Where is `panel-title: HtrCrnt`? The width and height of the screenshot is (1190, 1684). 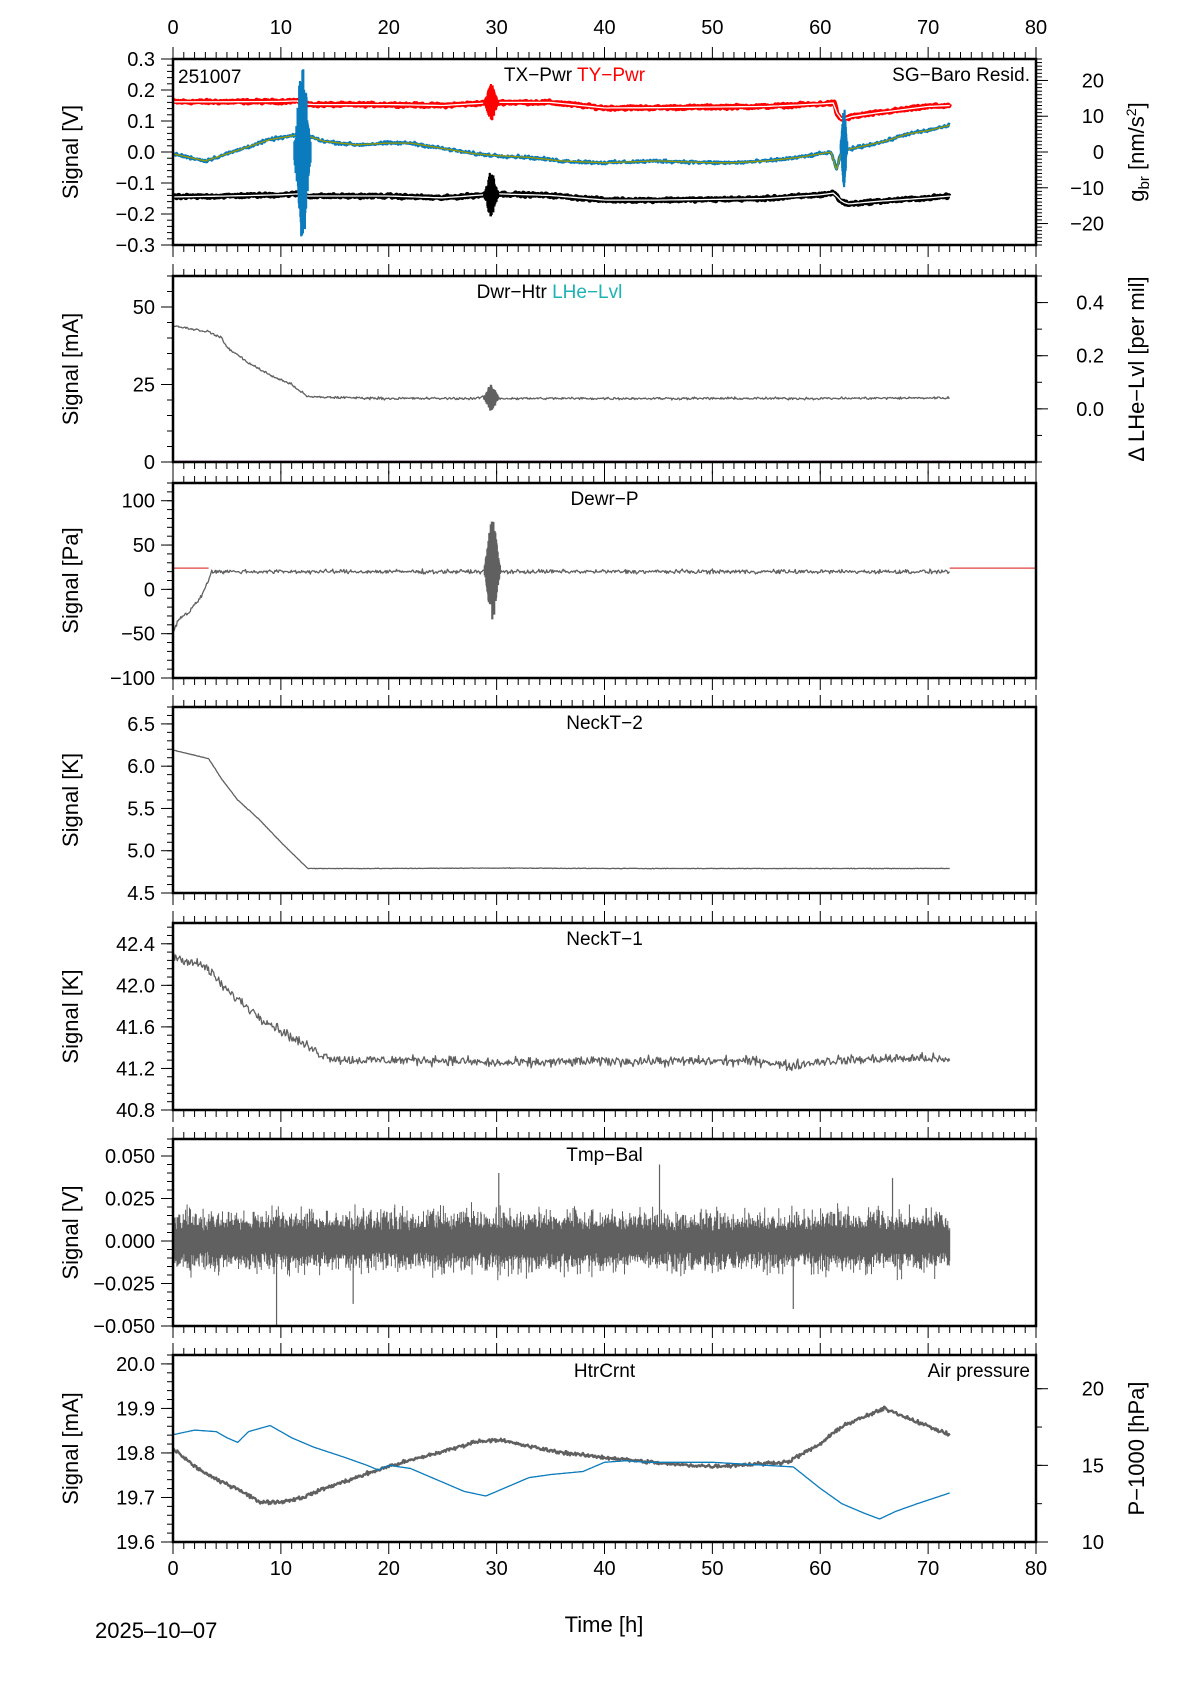 panel-title: HtrCrnt is located at coordinates (605, 1371).